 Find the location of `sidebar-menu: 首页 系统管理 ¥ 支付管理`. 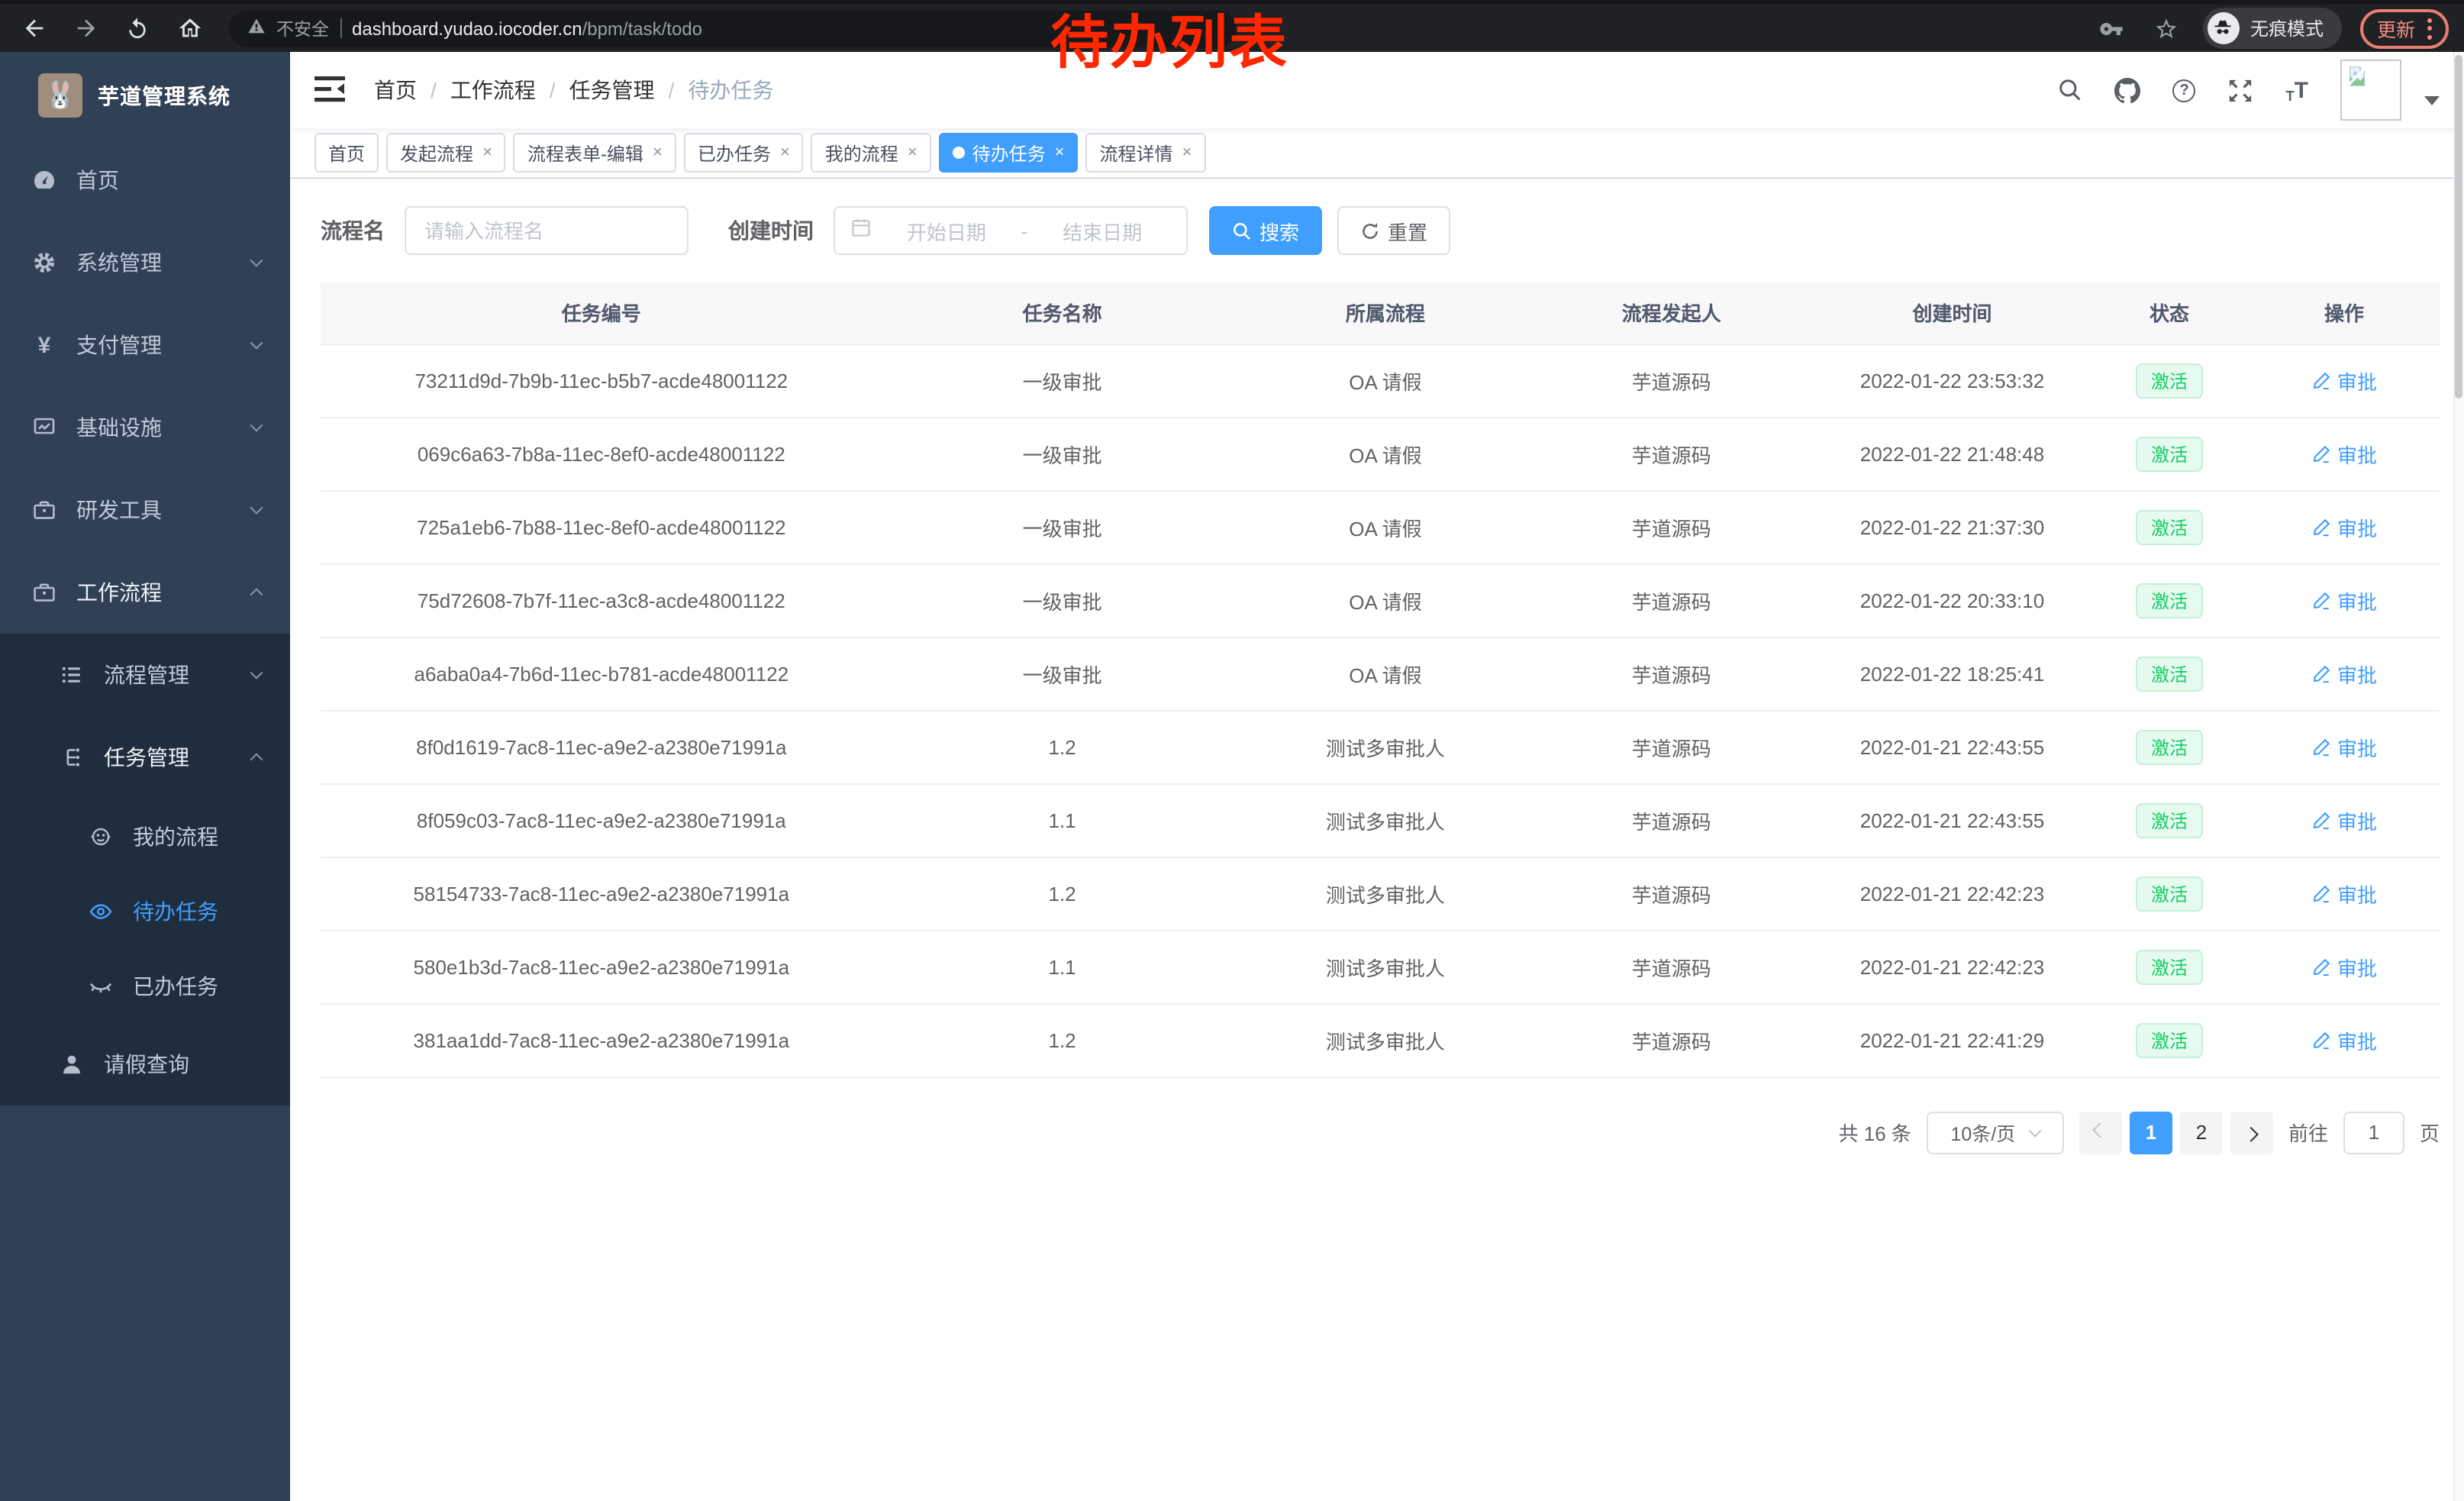

sidebar-menu: 首页 系统管理 ¥ 支付管理 is located at coordinates (145, 820).